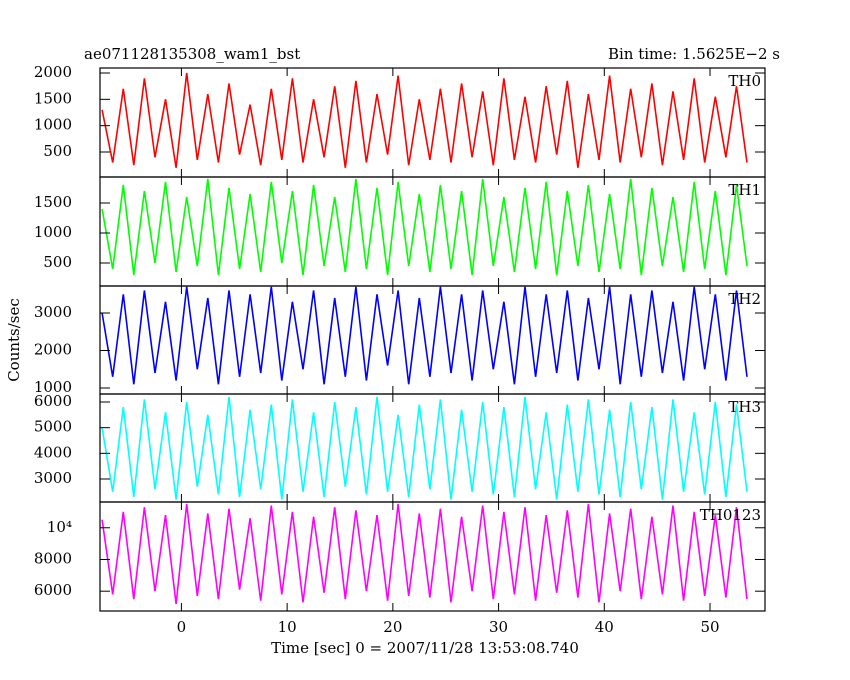 This screenshot has width=850, height=680. Describe the element at coordinates (498, 627) in the screenshot. I see `x-tick-label: 30` at that location.